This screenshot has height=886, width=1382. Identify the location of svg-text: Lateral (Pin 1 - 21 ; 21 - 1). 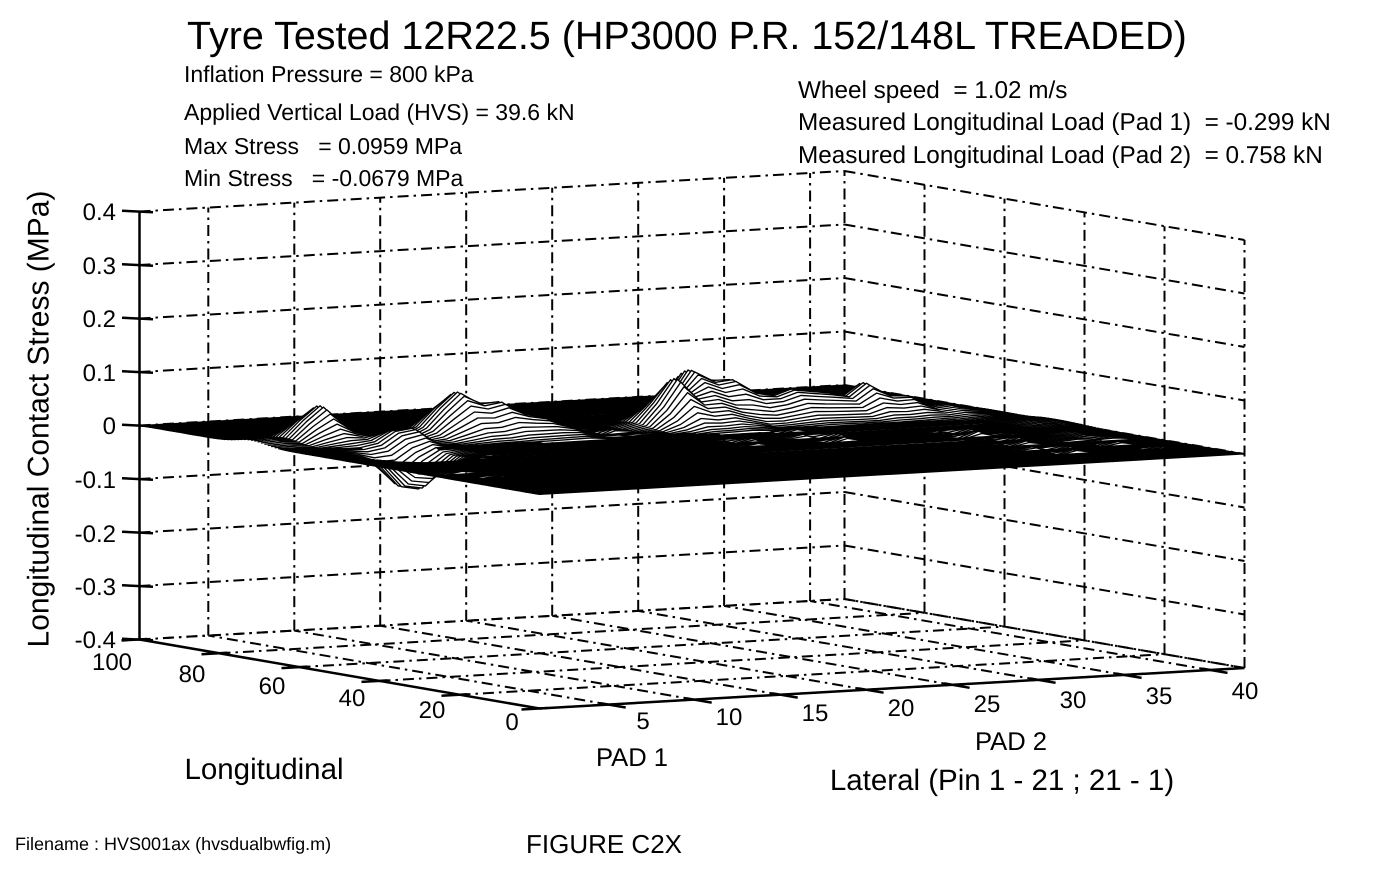
(1002, 780).